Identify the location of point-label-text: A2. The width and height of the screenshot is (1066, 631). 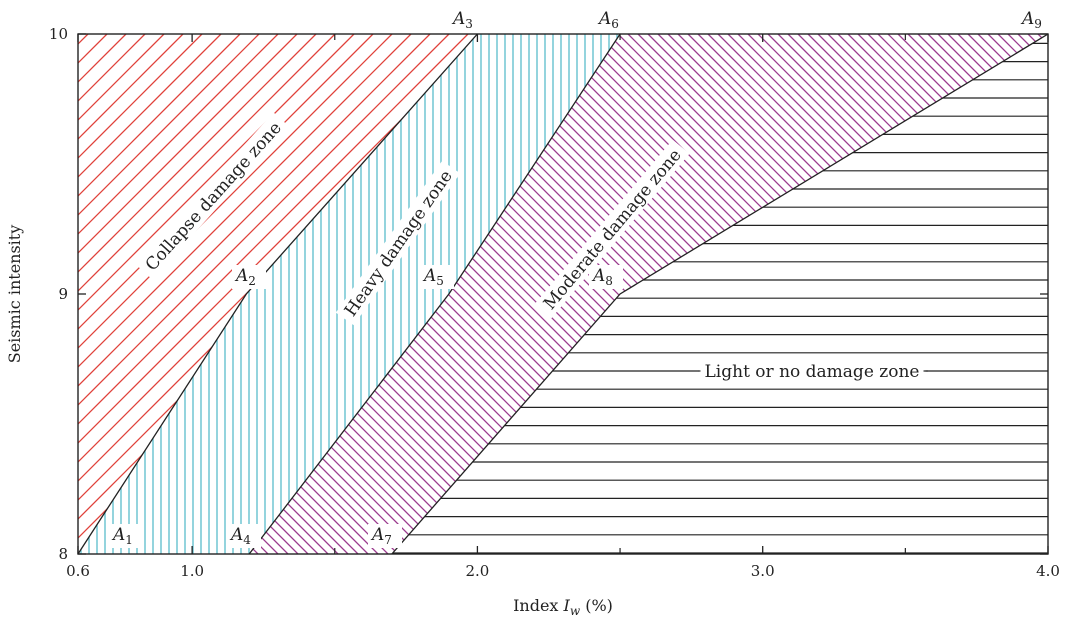
(245, 277).